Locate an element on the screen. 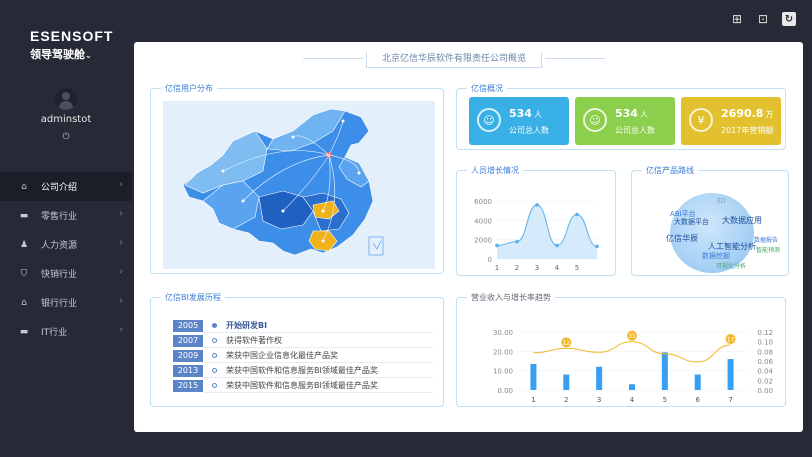 The width and height of the screenshot is (812, 457). stat-card-headcount-2: ☺ 534 人 公司总人数 is located at coordinates (625, 121).